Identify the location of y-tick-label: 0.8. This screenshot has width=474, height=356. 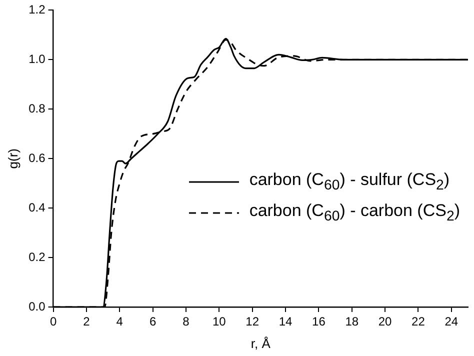
(37, 108).